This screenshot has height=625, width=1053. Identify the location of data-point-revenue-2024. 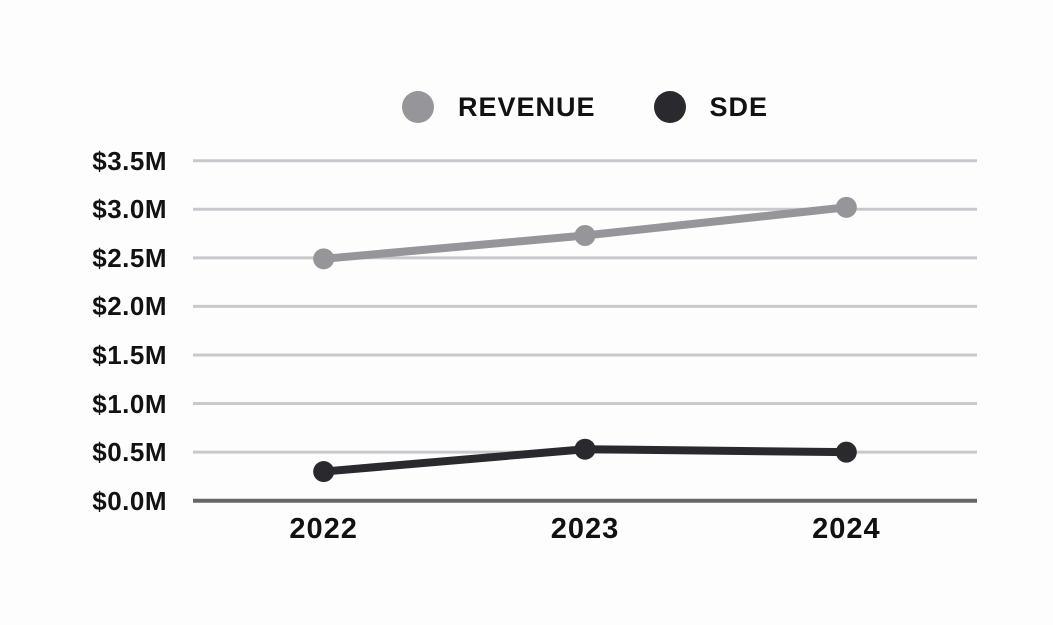
(846, 207).